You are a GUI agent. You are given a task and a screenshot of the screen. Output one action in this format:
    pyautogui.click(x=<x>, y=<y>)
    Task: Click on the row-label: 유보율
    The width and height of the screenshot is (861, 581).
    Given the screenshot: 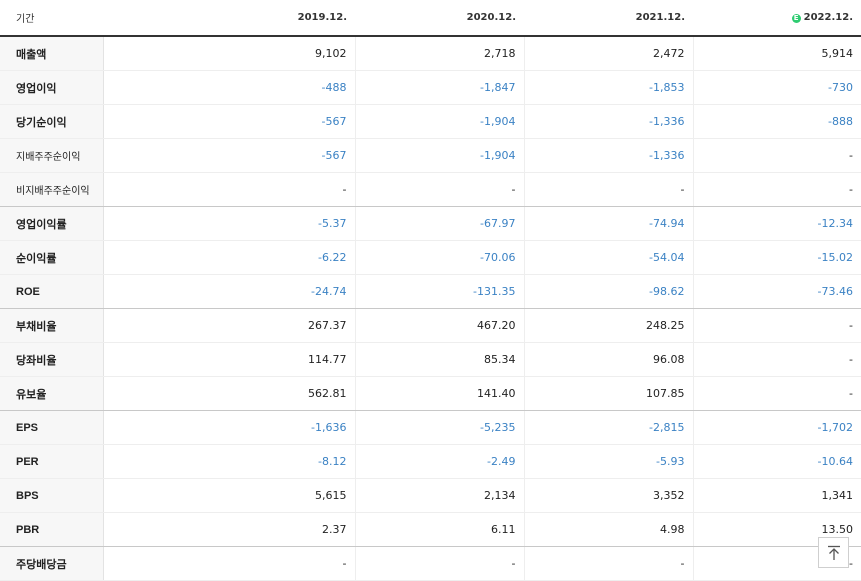 What is the action you would take?
    pyautogui.click(x=52, y=393)
    